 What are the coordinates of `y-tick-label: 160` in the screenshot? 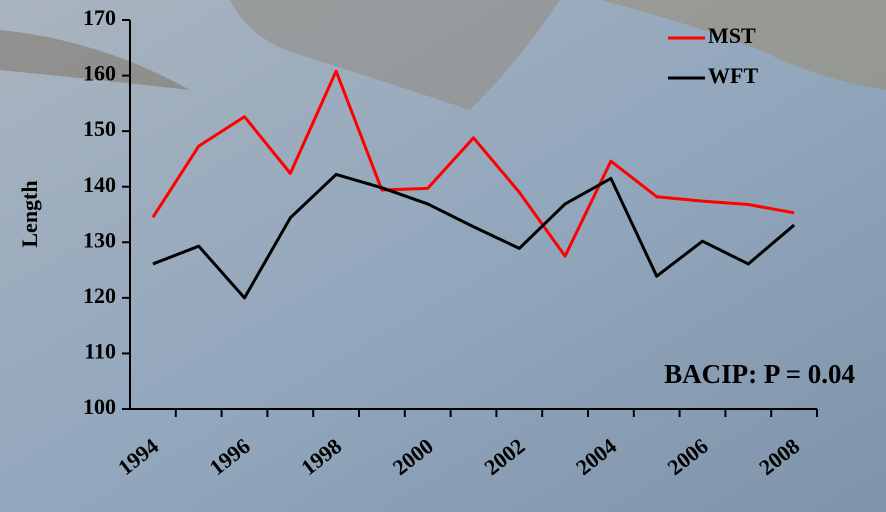 It's located at (99, 73).